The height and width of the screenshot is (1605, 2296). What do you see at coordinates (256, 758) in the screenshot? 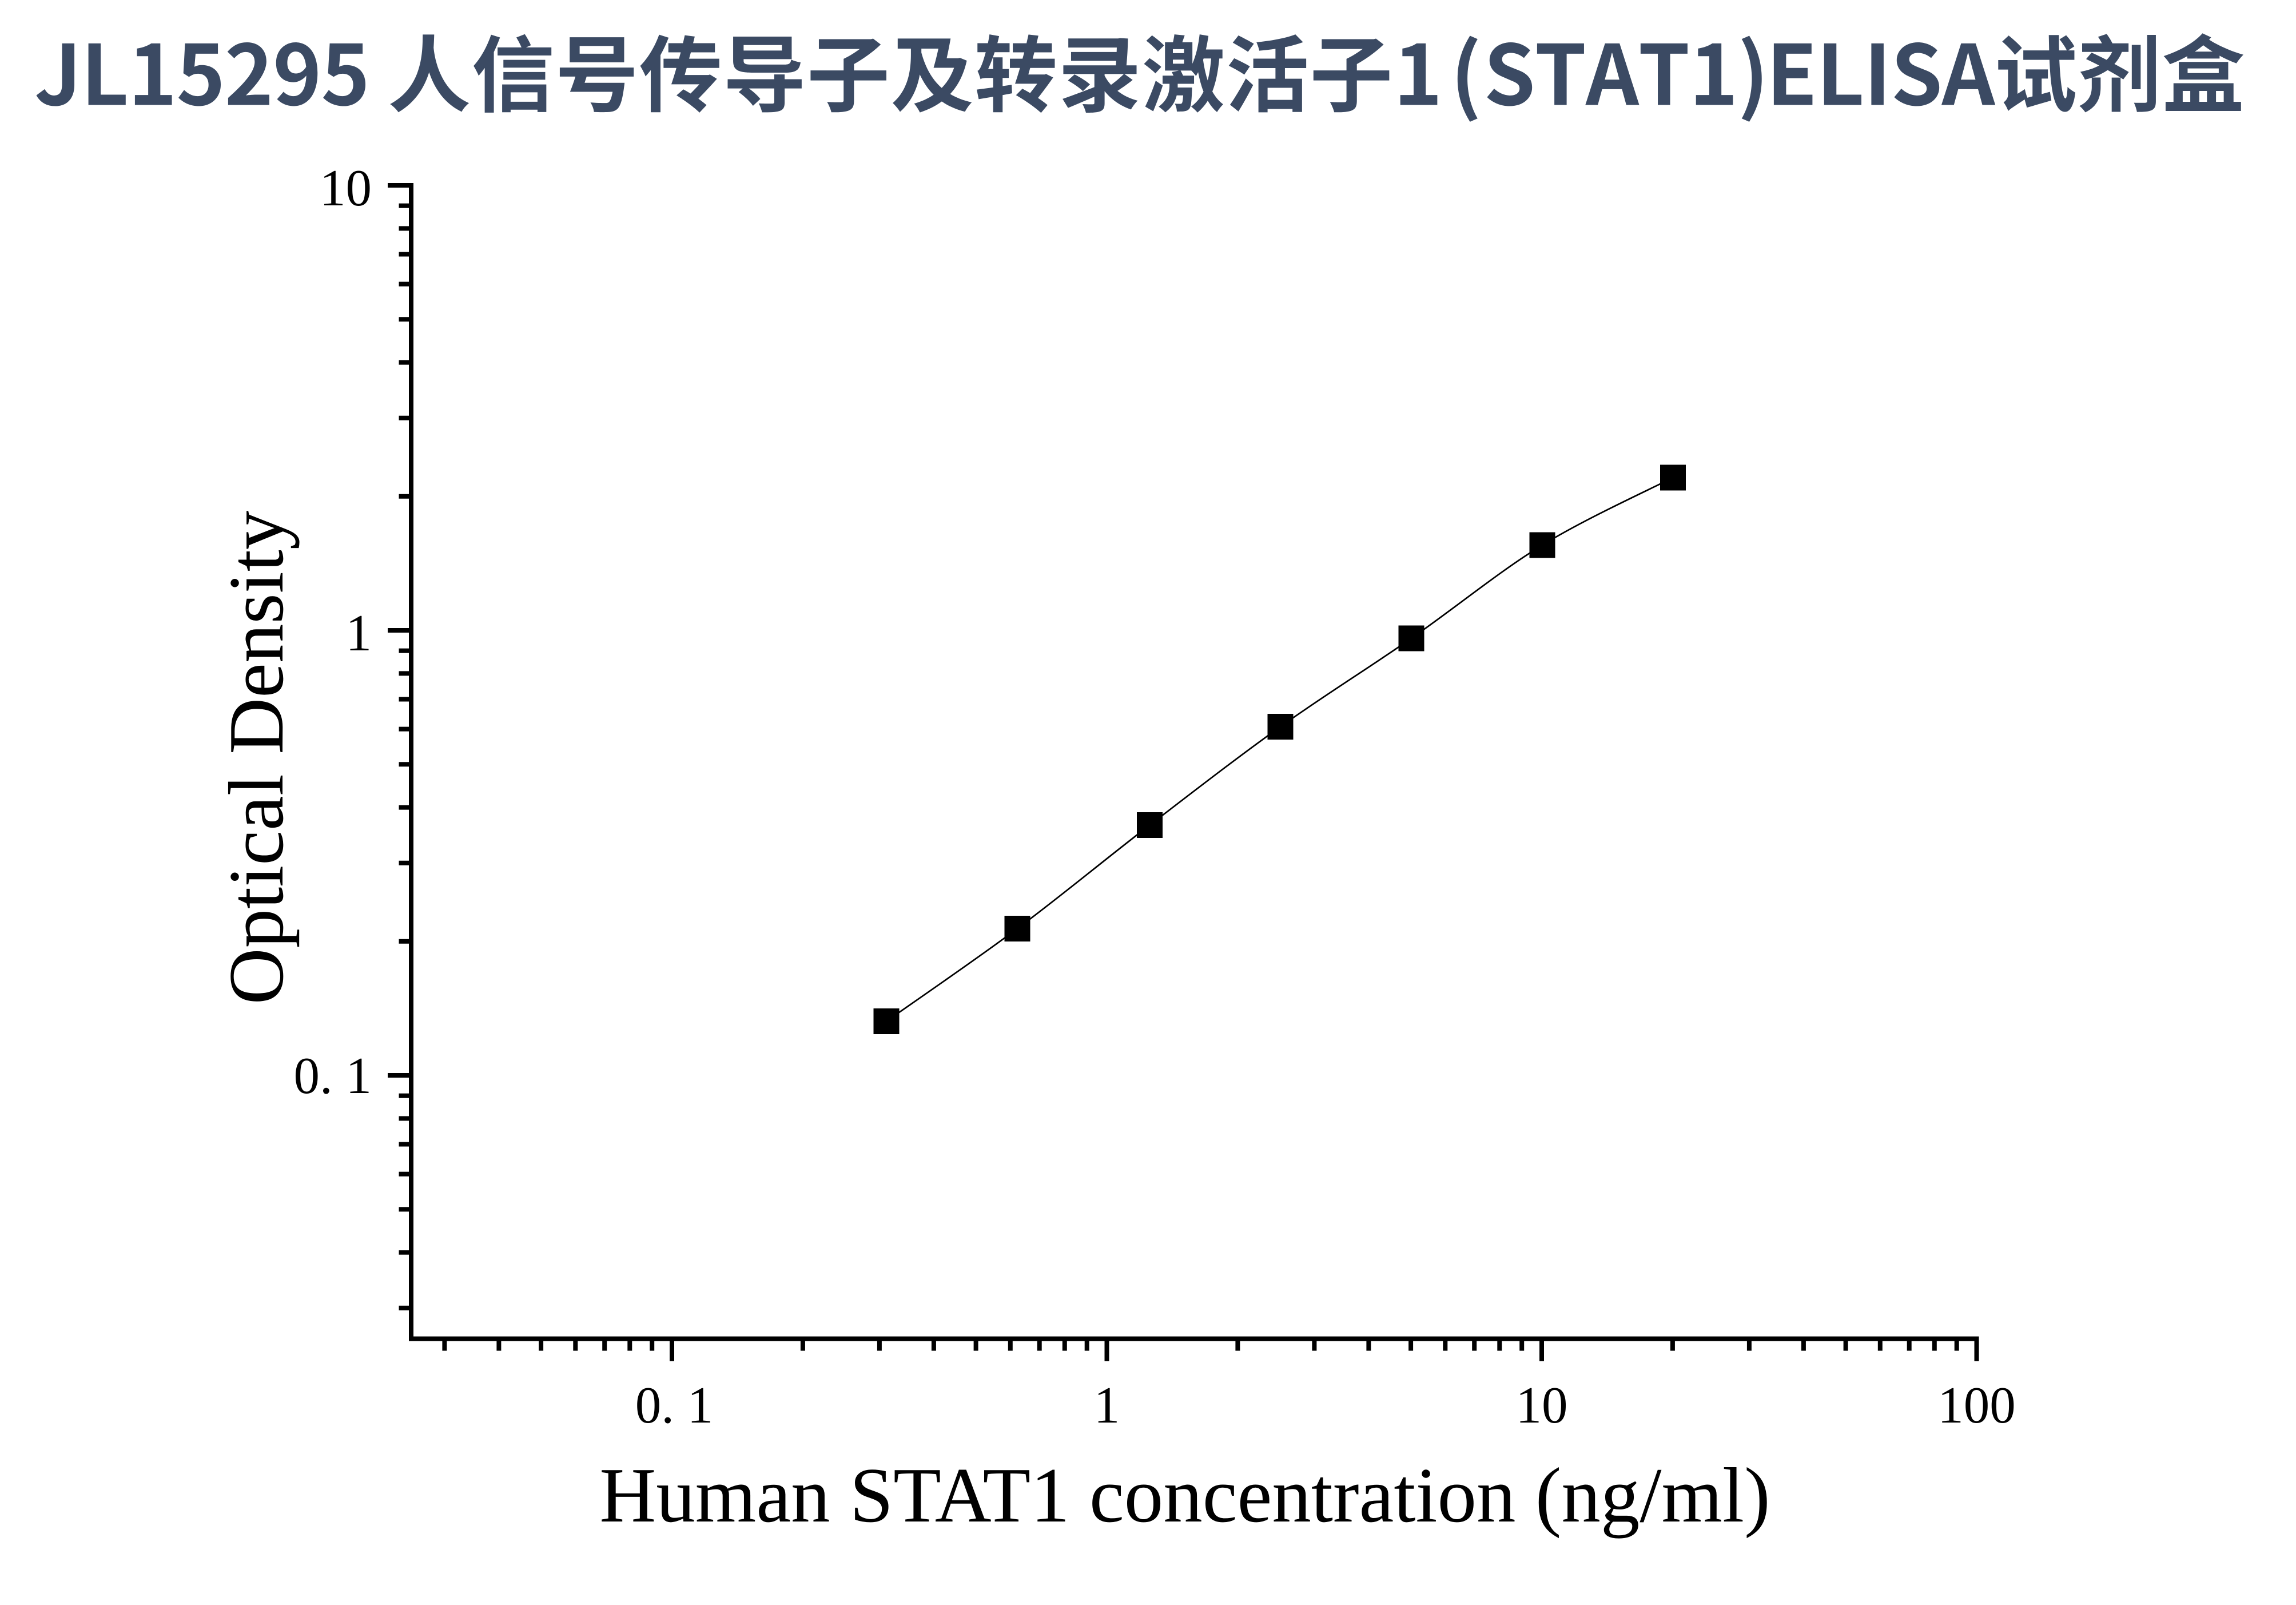
I see `svg-text: Optical Density` at bounding box center [256, 758].